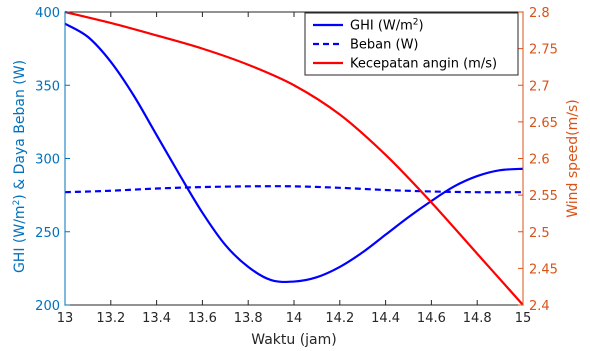 This screenshot has width=590, height=351. I want to click on y-left-tick-label: 200, so click(47, 306).